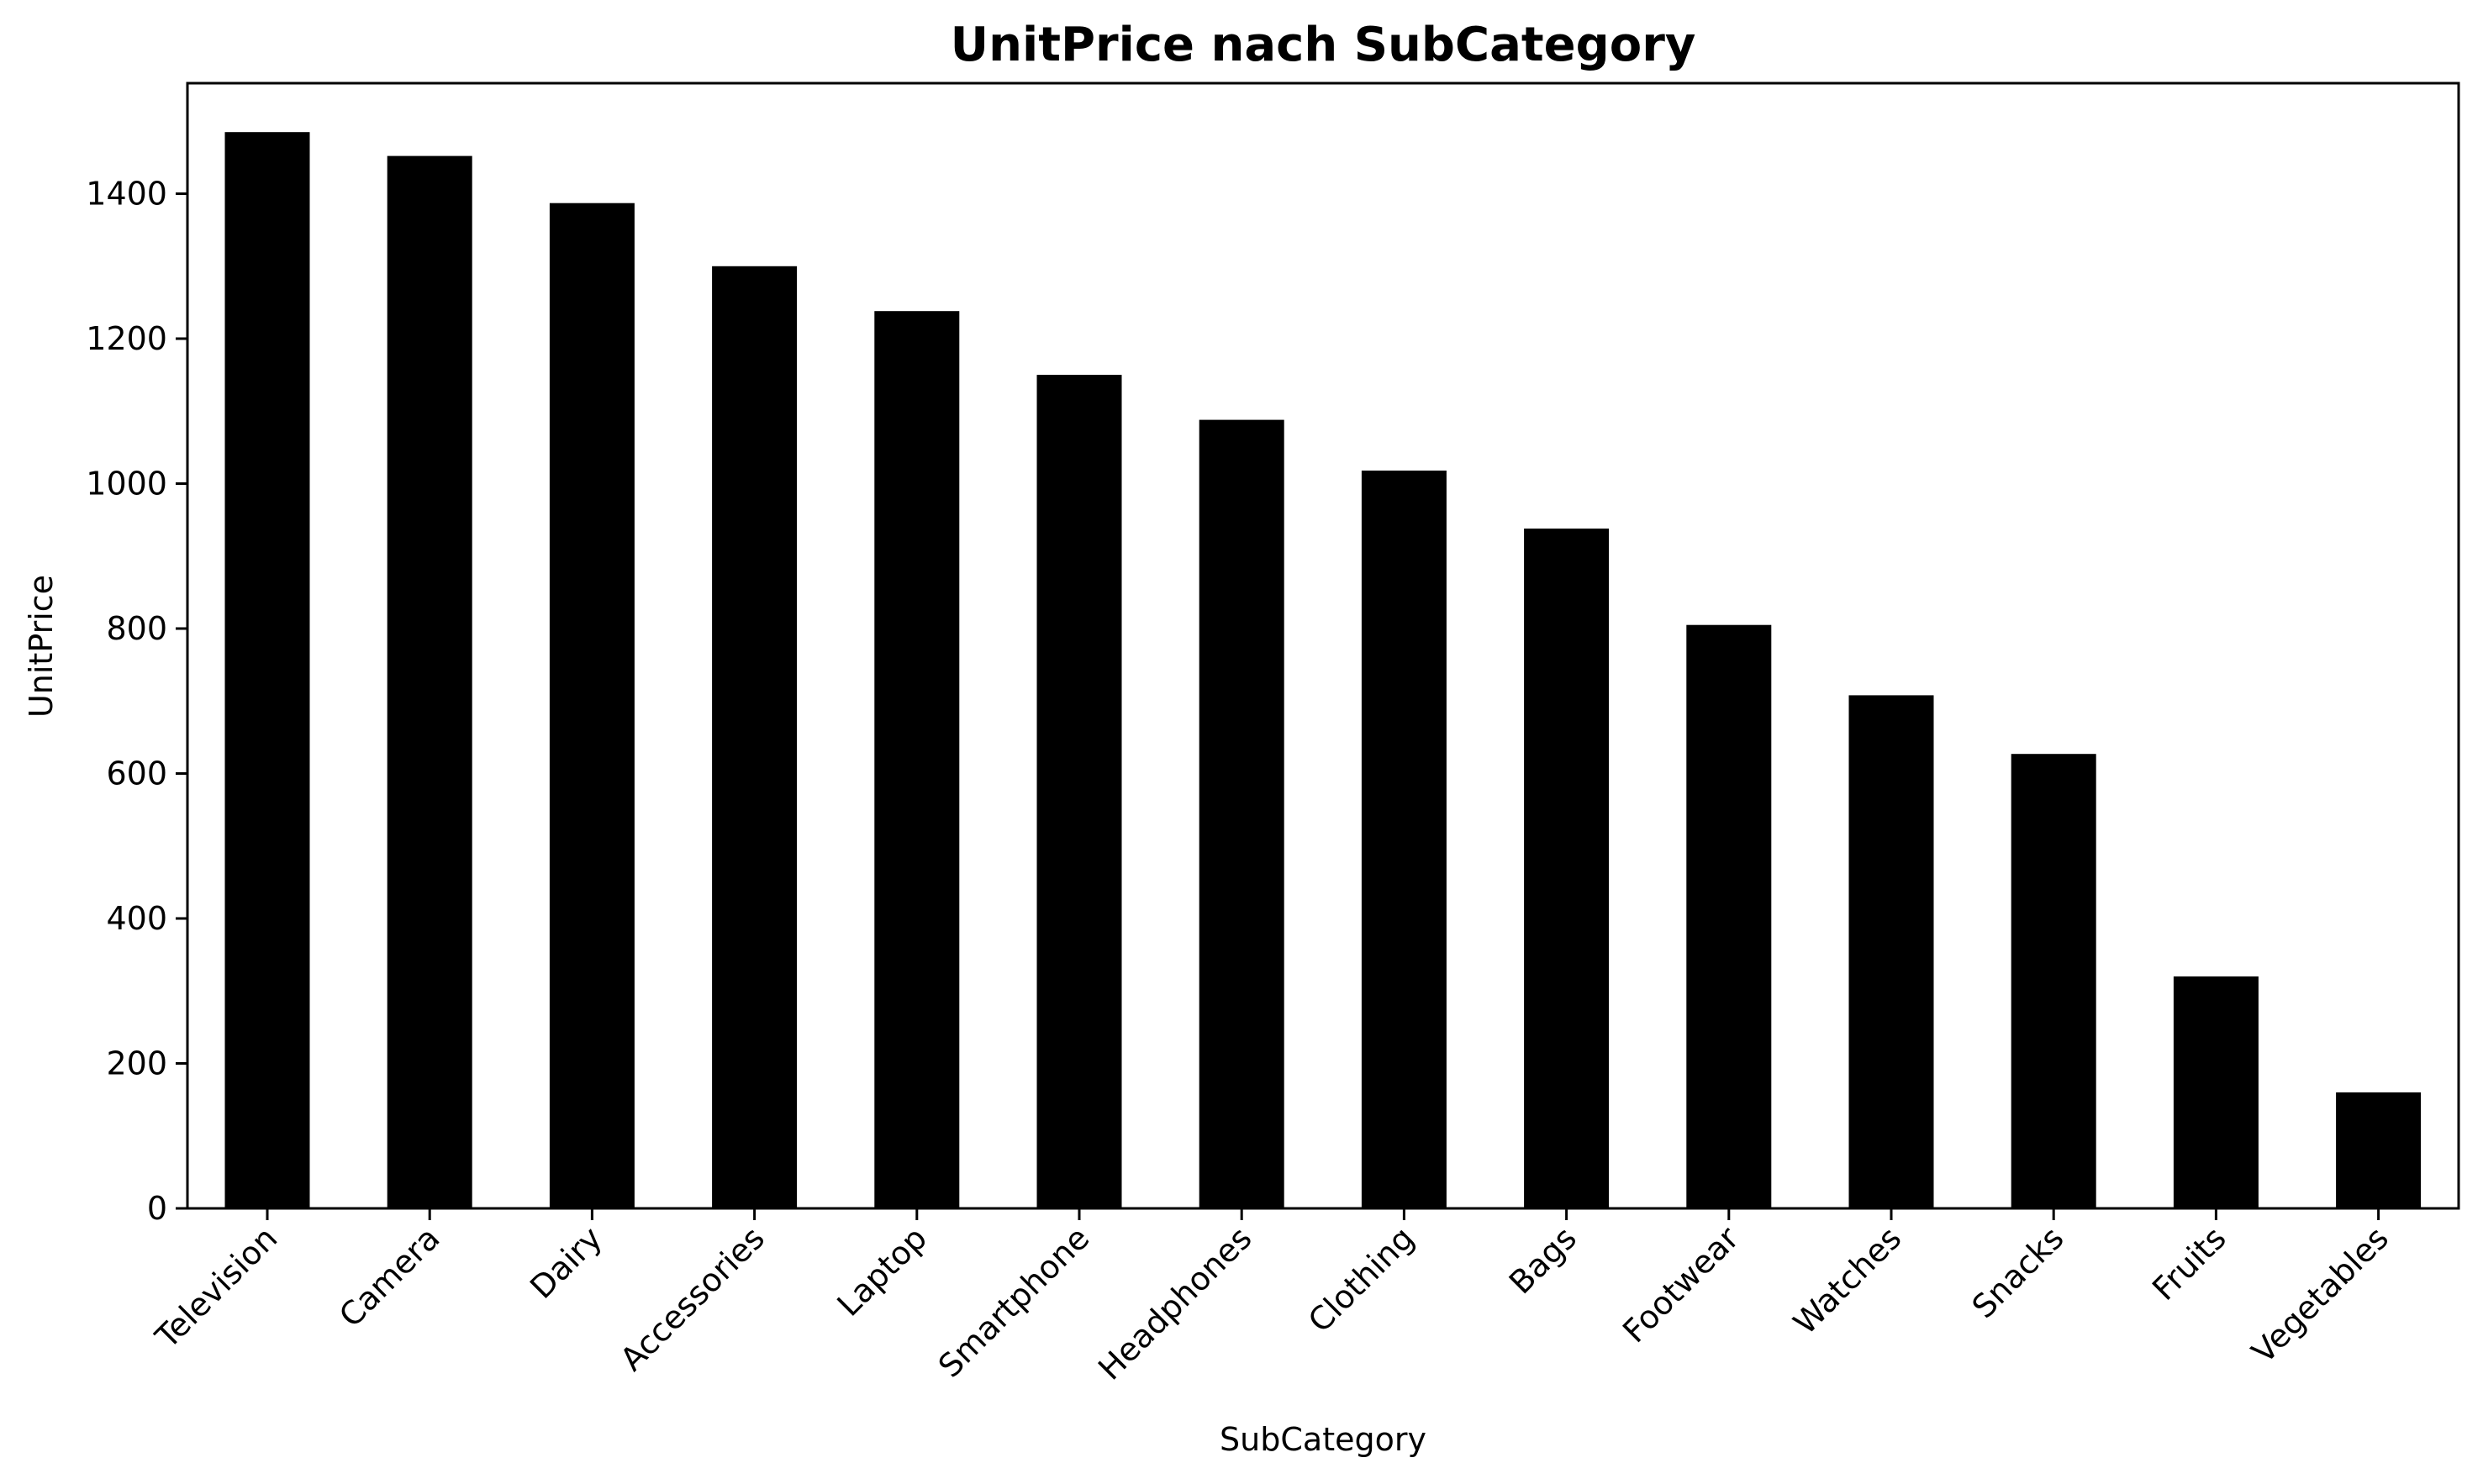 The image size is (2483, 1484). What do you see at coordinates (429, 682) in the screenshot?
I see `bar-camera` at bounding box center [429, 682].